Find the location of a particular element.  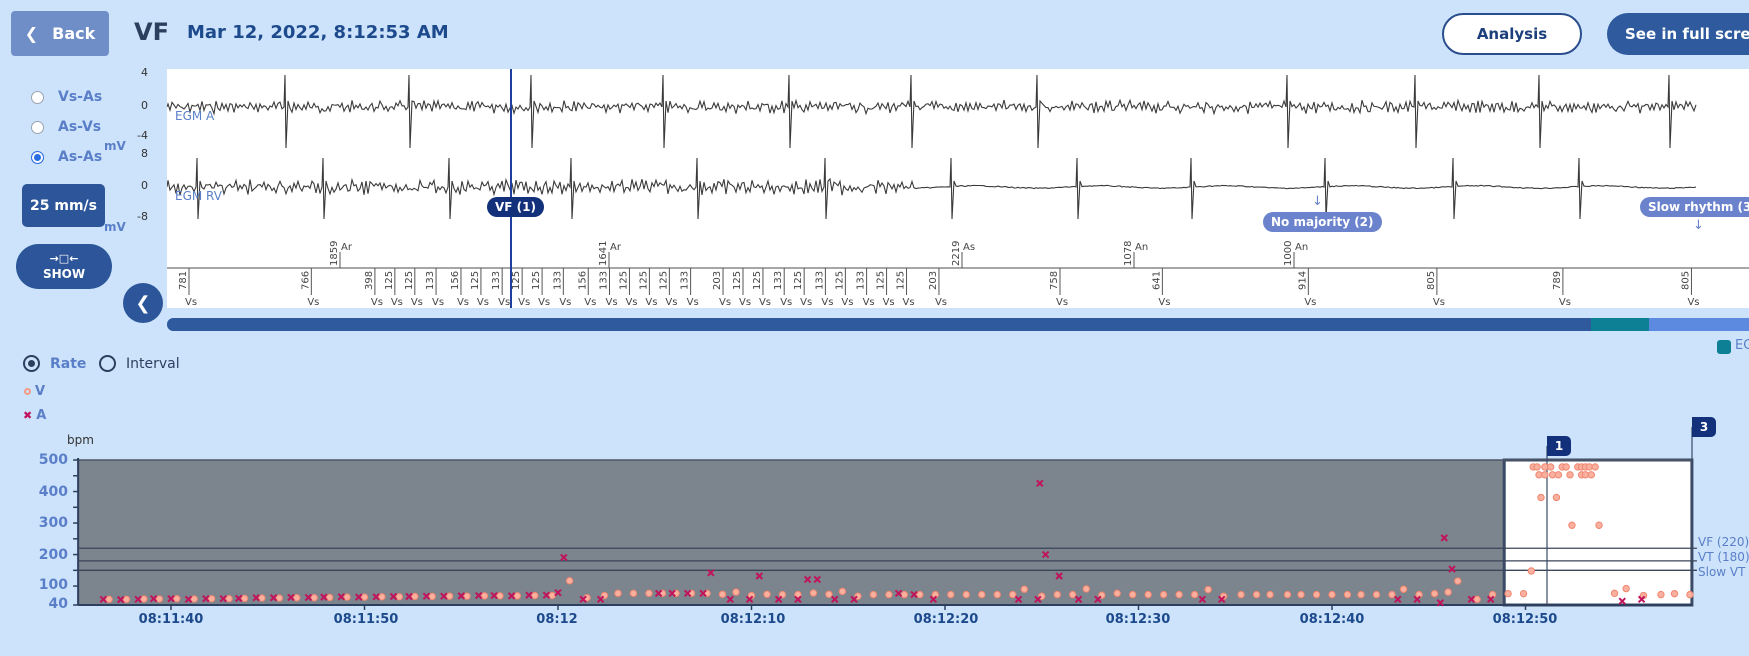

fullscreen-button: See in full screen is located at coordinates (1678, 34).